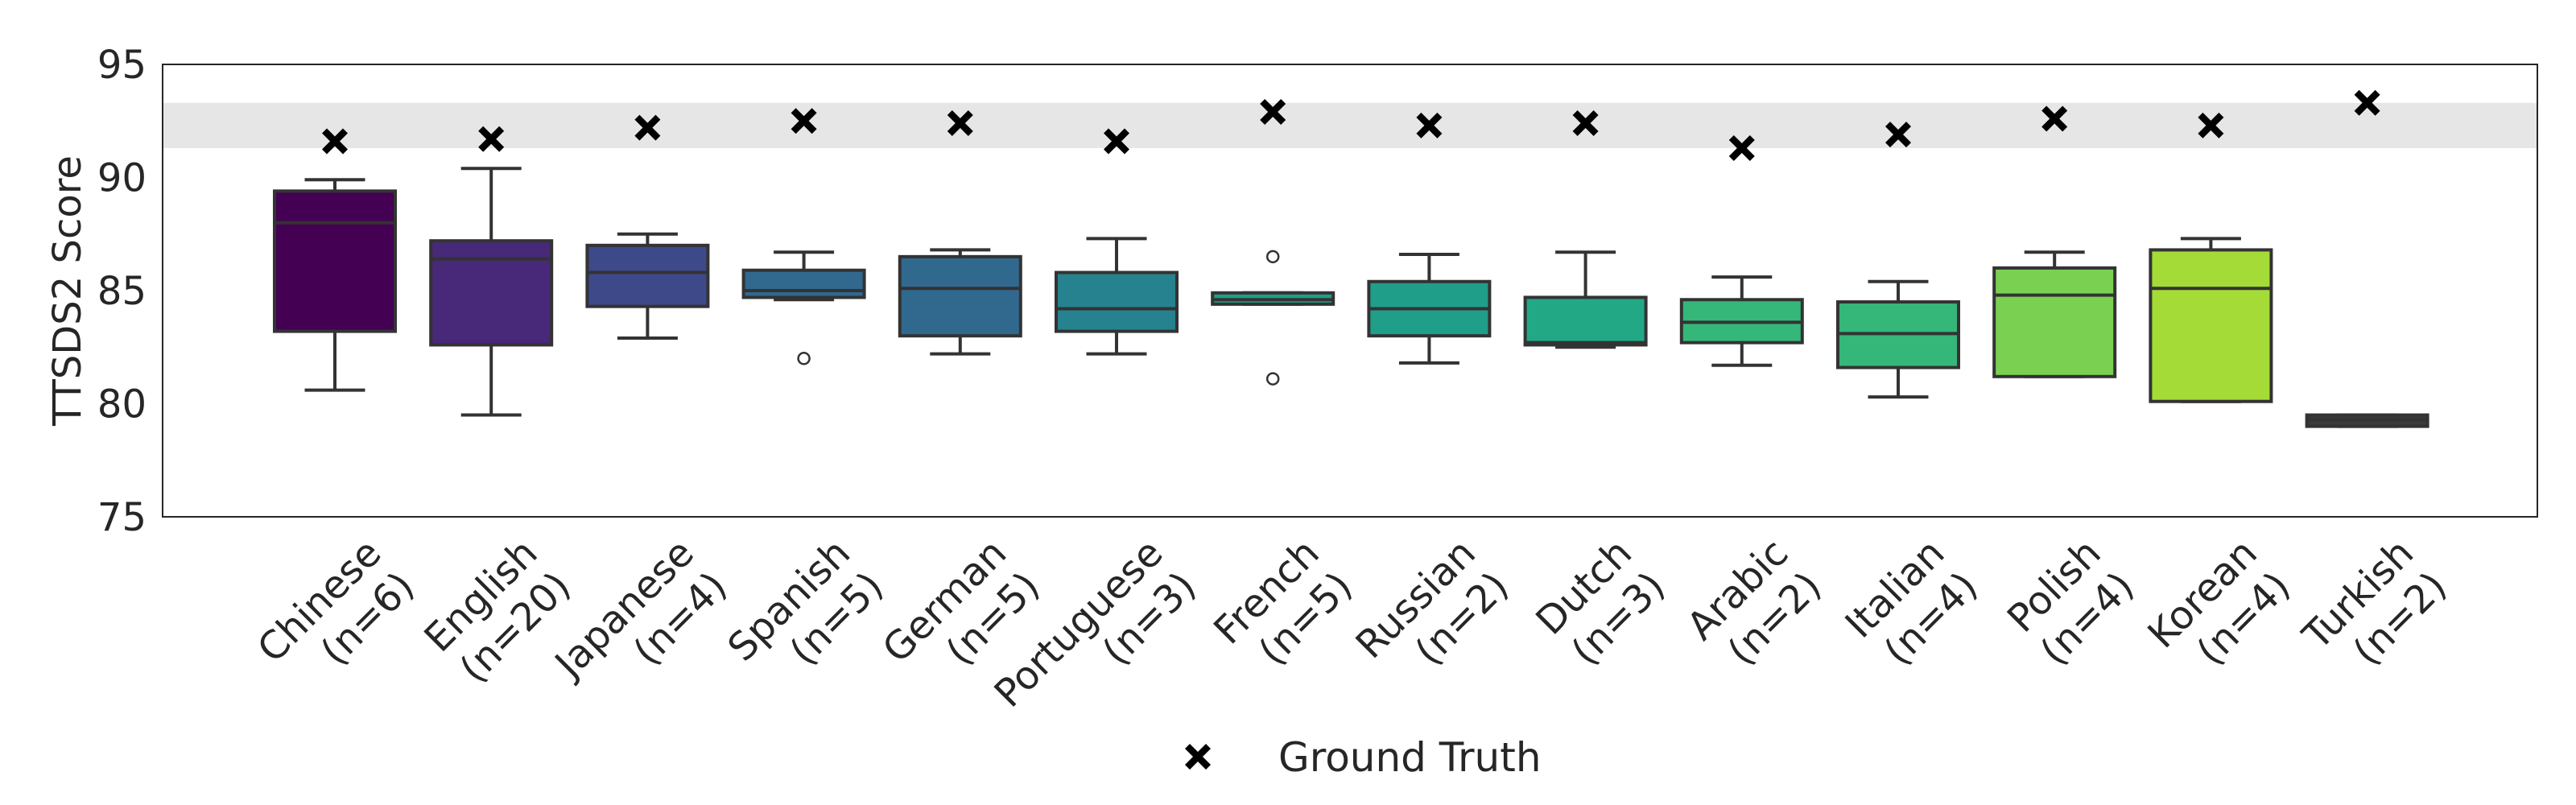 This screenshot has width=2576, height=805. Describe the element at coordinates (122, 178) in the screenshot. I see `y-tick-label: 90` at that location.